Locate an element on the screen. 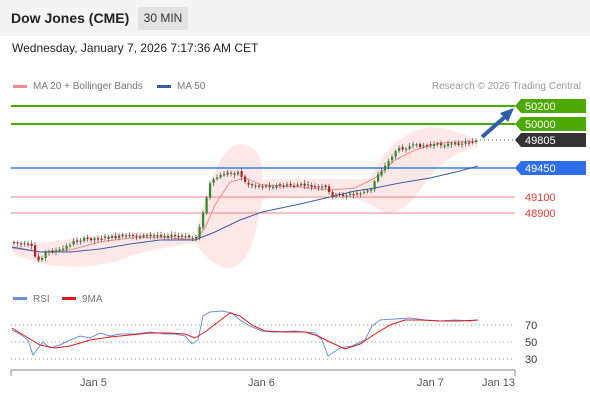 This screenshot has height=400, width=590. legend-ma50: MA 50 is located at coordinates (181, 86).